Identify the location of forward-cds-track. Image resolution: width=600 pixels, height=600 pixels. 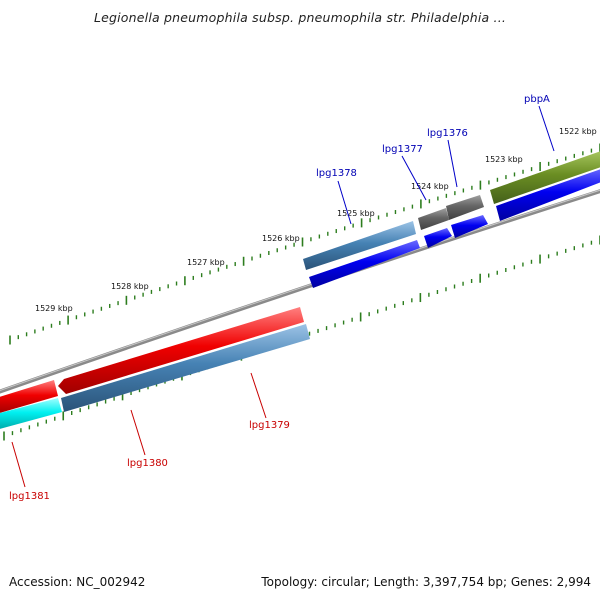
(454, 228).